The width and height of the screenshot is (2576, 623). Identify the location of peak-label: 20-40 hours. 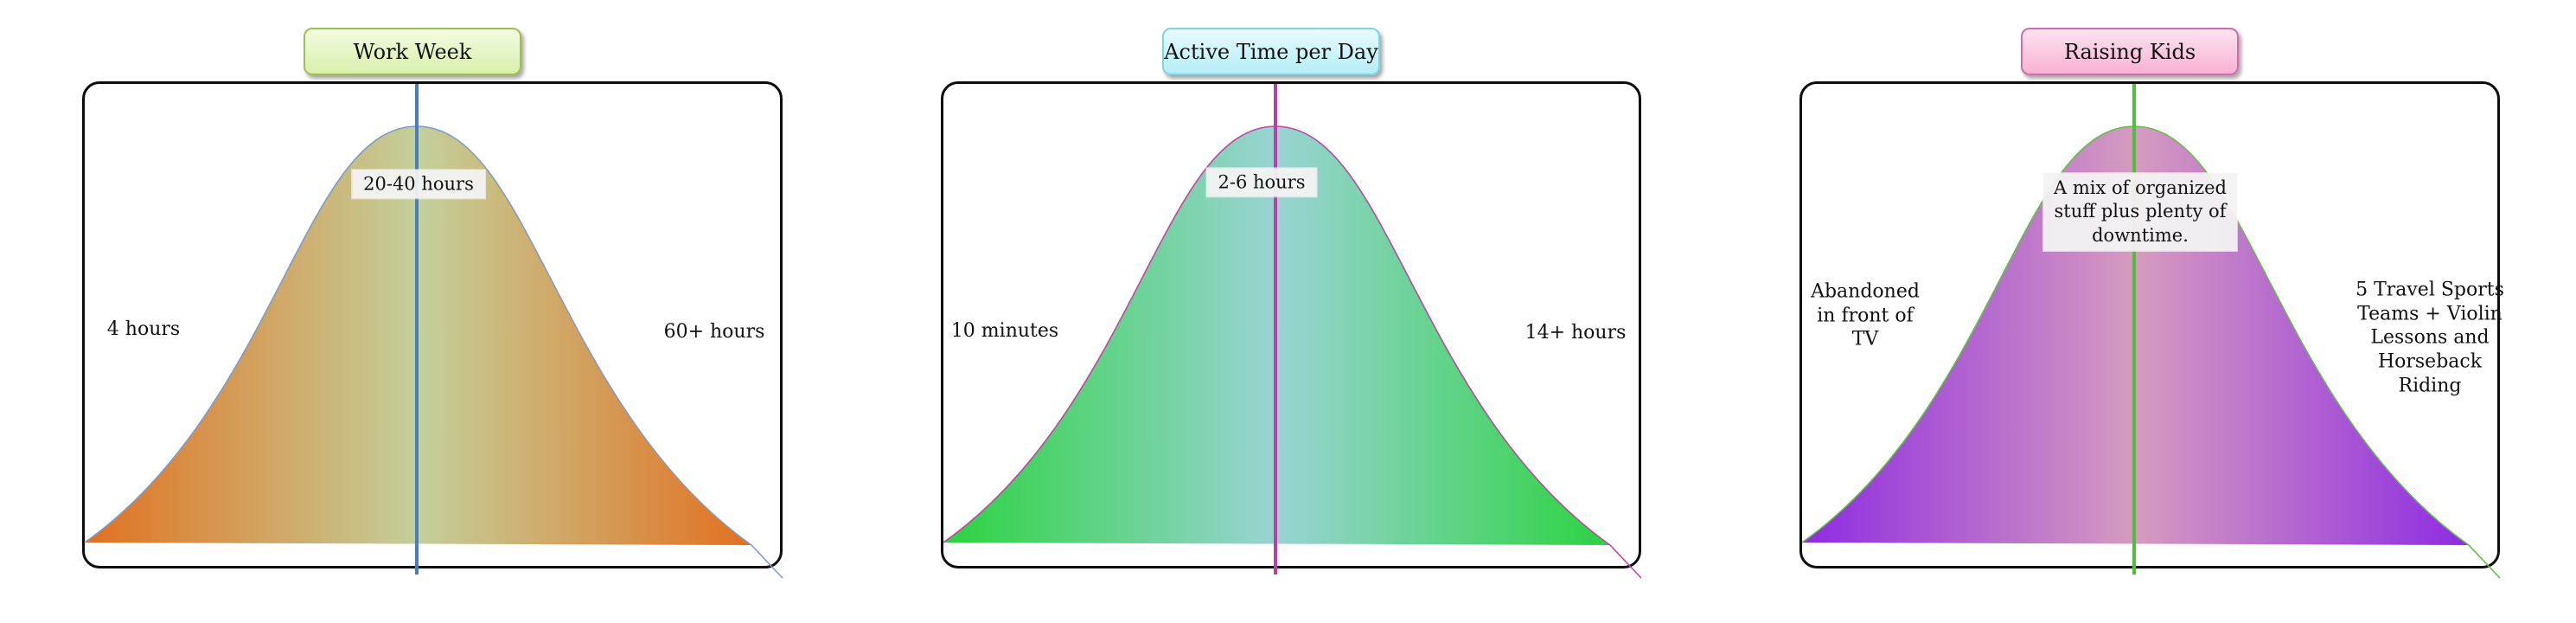
(419, 184).